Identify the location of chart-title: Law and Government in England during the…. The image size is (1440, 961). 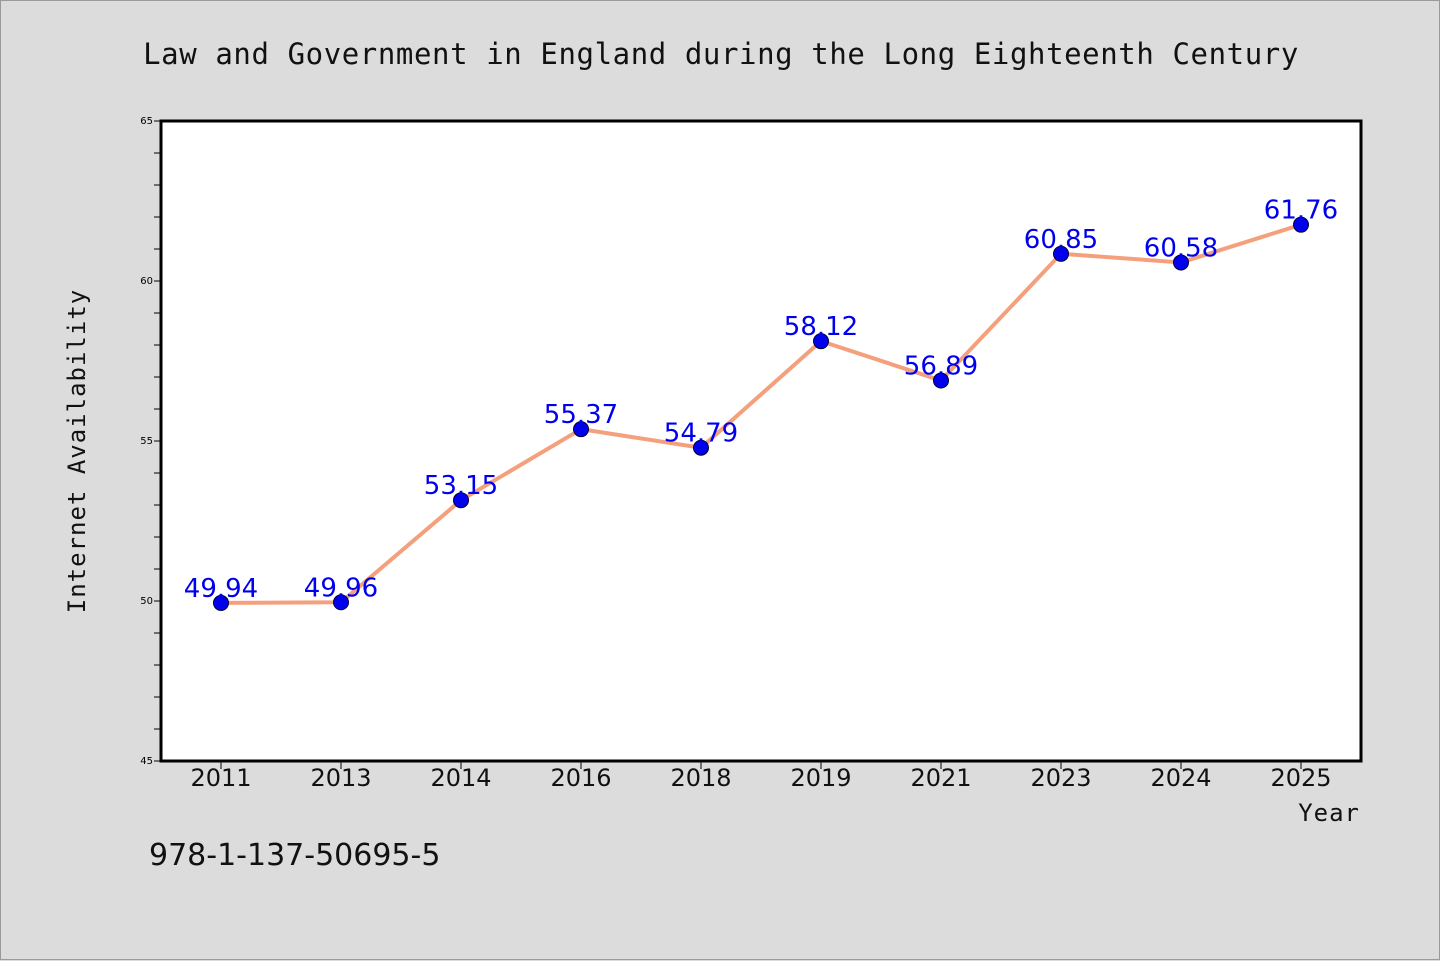
(721, 54).